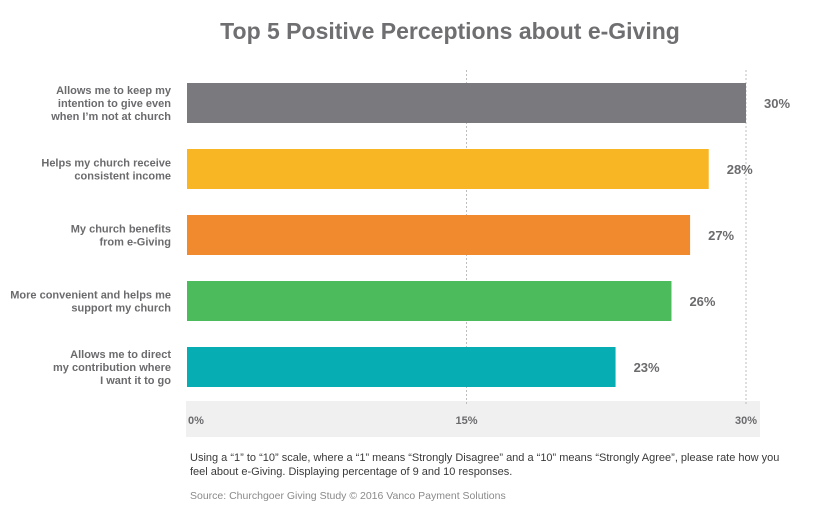 The width and height of the screenshot is (816, 520). Describe the element at coordinates (122, 177) in the screenshot. I see `category-label-line: consistent income` at that location.